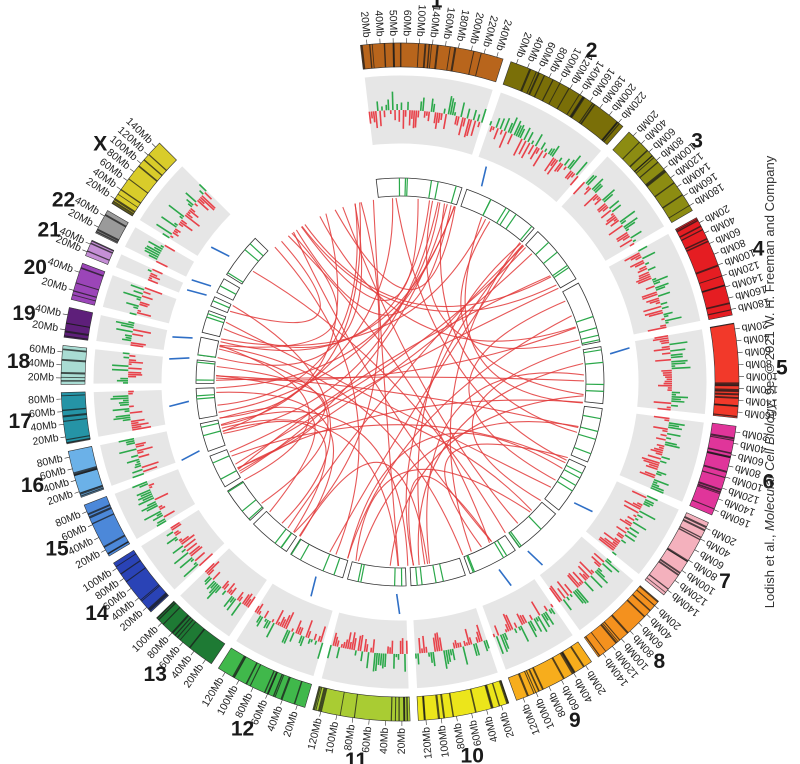  Describe the element at coordinates (100, 144) in the screenshot. I see `chr-label-X: X` at that location.